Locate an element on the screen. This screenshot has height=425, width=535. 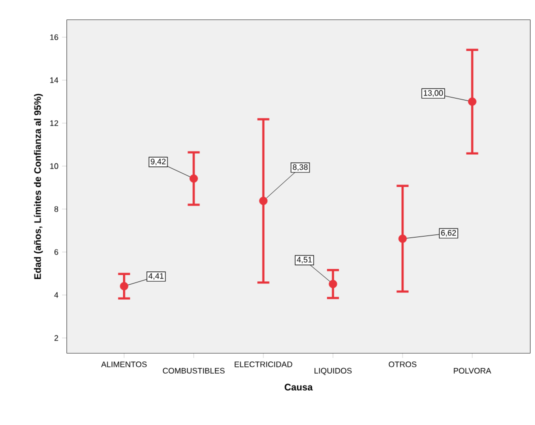
x-axis-title: Causa is located at coordinates (298, 387).